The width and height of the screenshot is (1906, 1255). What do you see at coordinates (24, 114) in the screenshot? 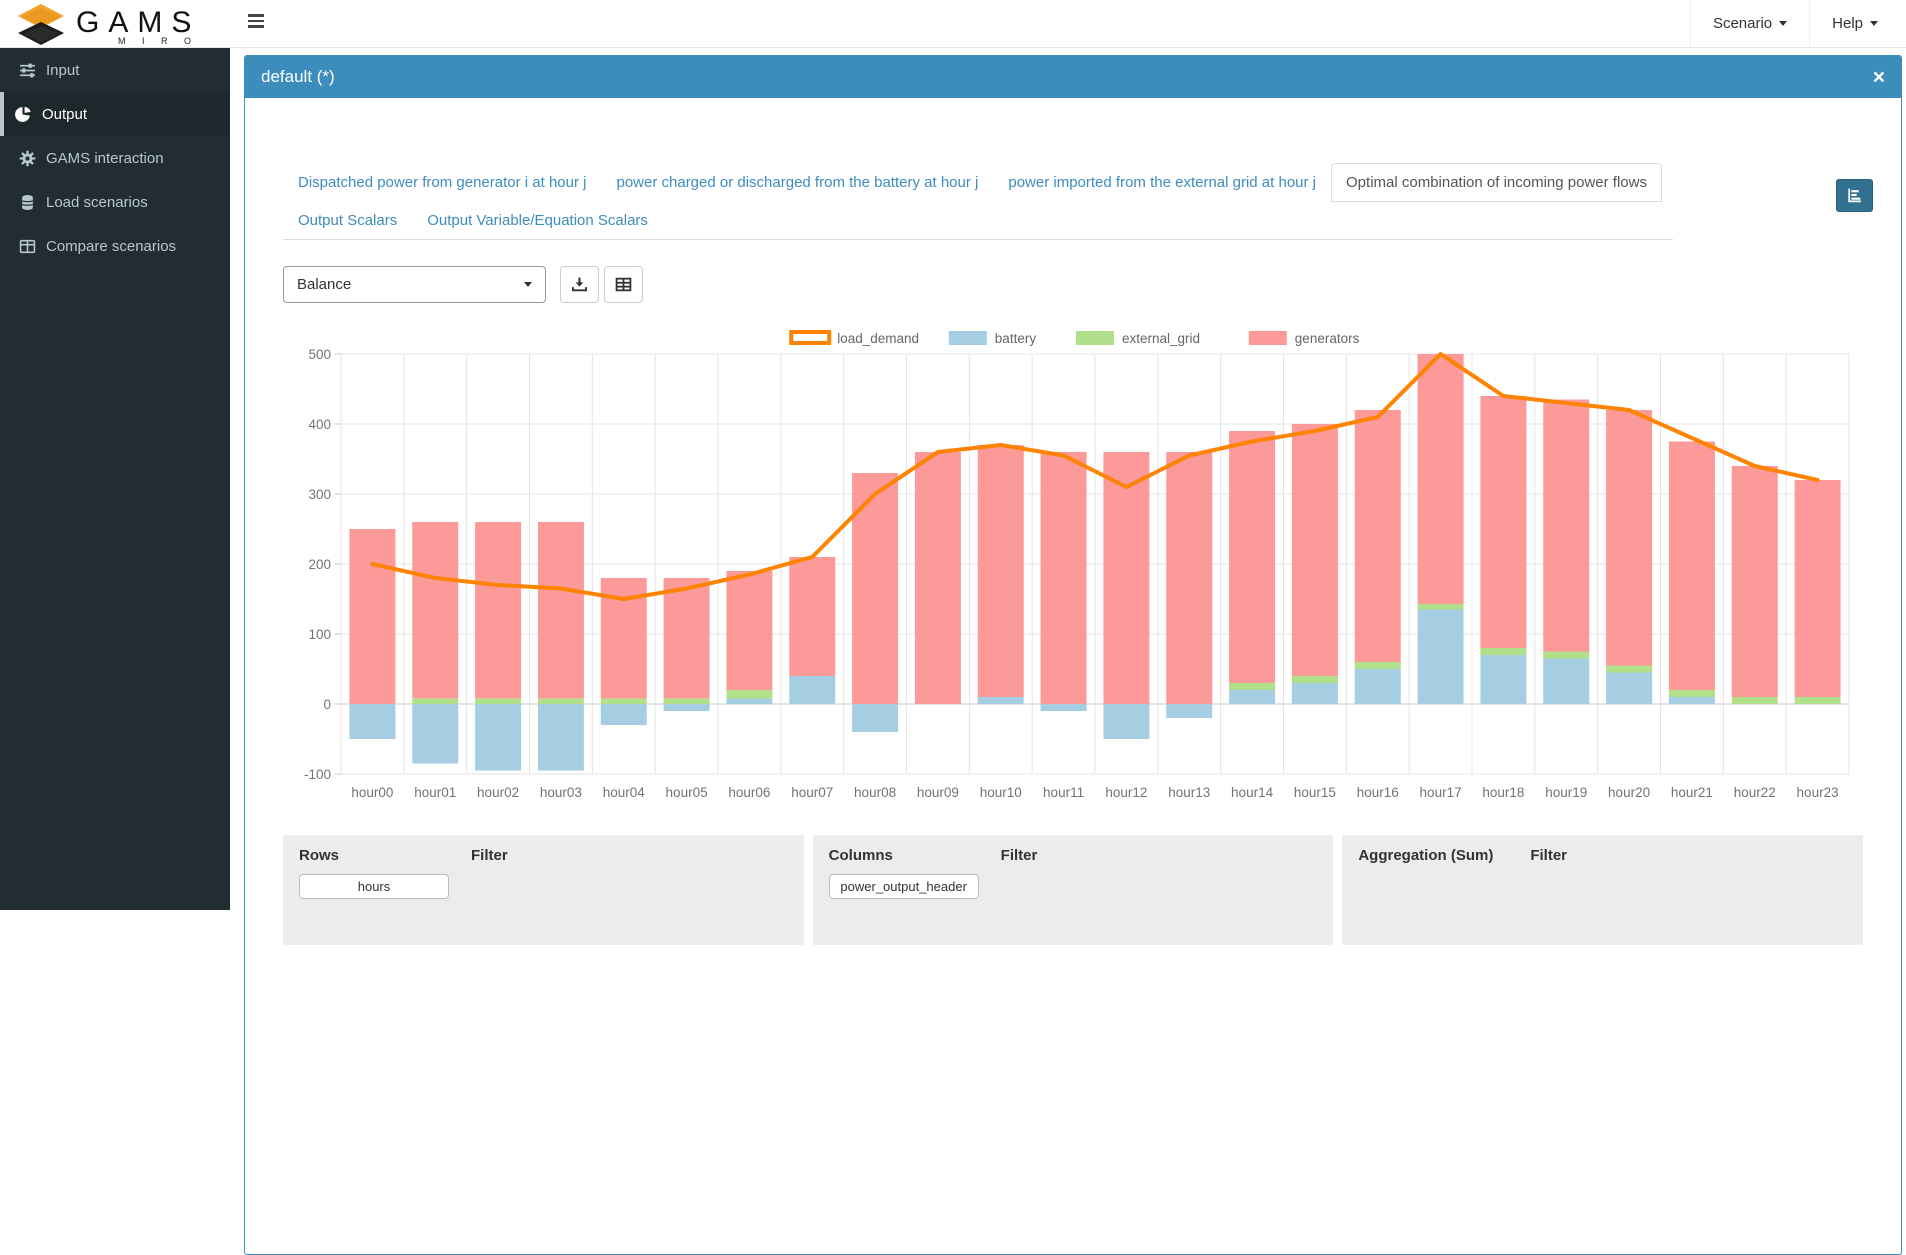
I see `pie-chart-icon` at bounding box center [24, 114].